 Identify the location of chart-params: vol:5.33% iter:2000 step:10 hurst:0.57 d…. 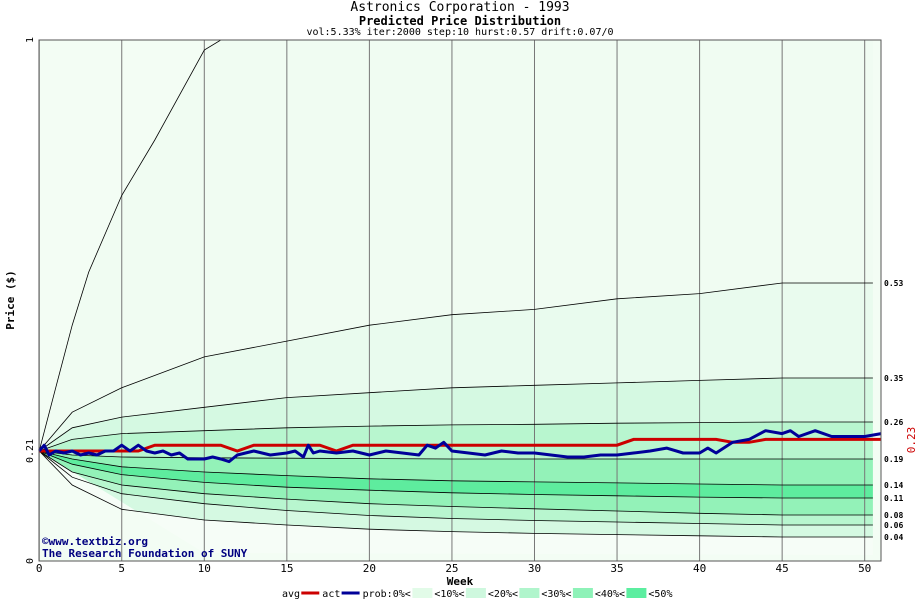
(460, 32).